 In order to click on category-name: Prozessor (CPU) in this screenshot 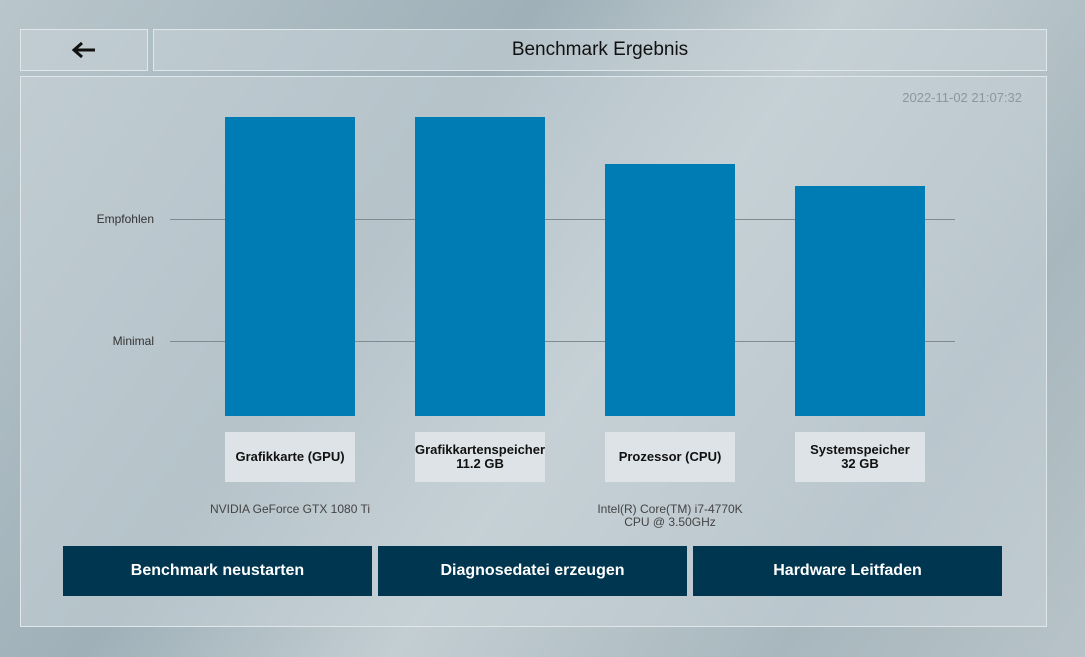, I will do `click(670, 456)`.